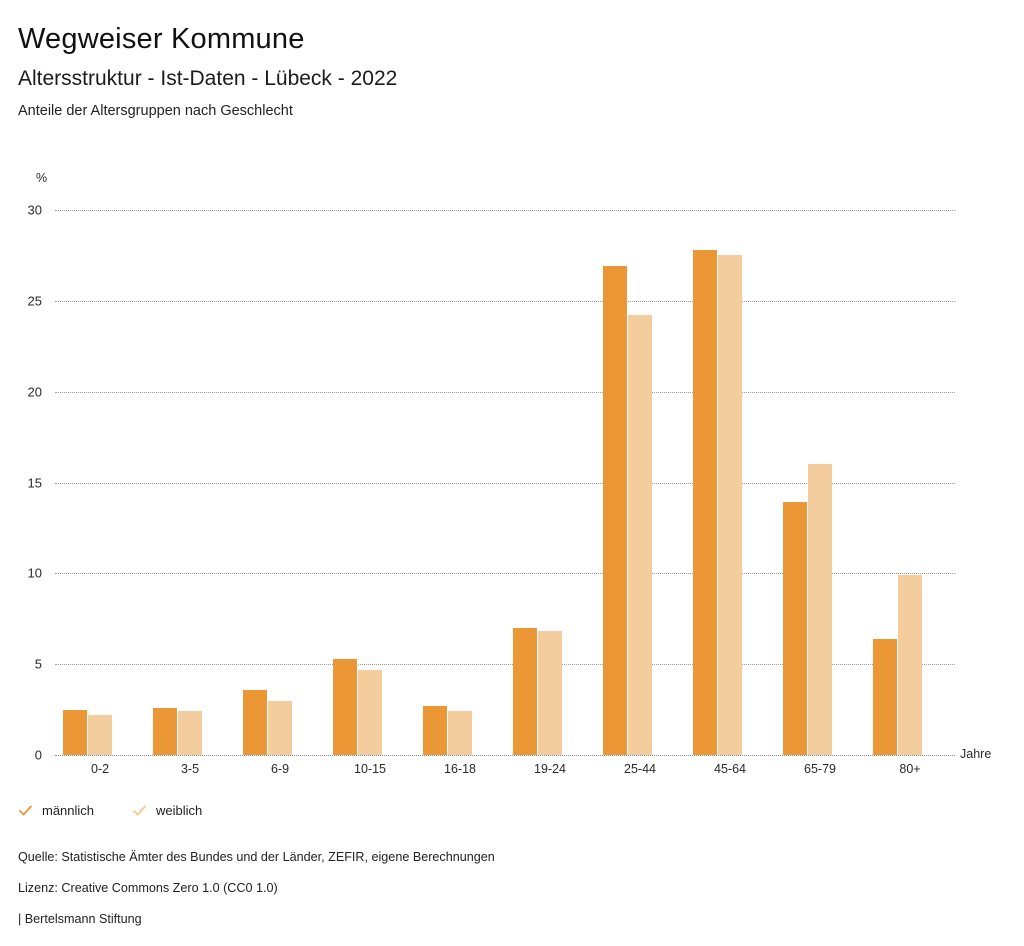 This screenshot has width=1024, height=946. Describe the element at coordinates (75, 732) in the screenshot. I see `bar-männlich-0-2` at that location.